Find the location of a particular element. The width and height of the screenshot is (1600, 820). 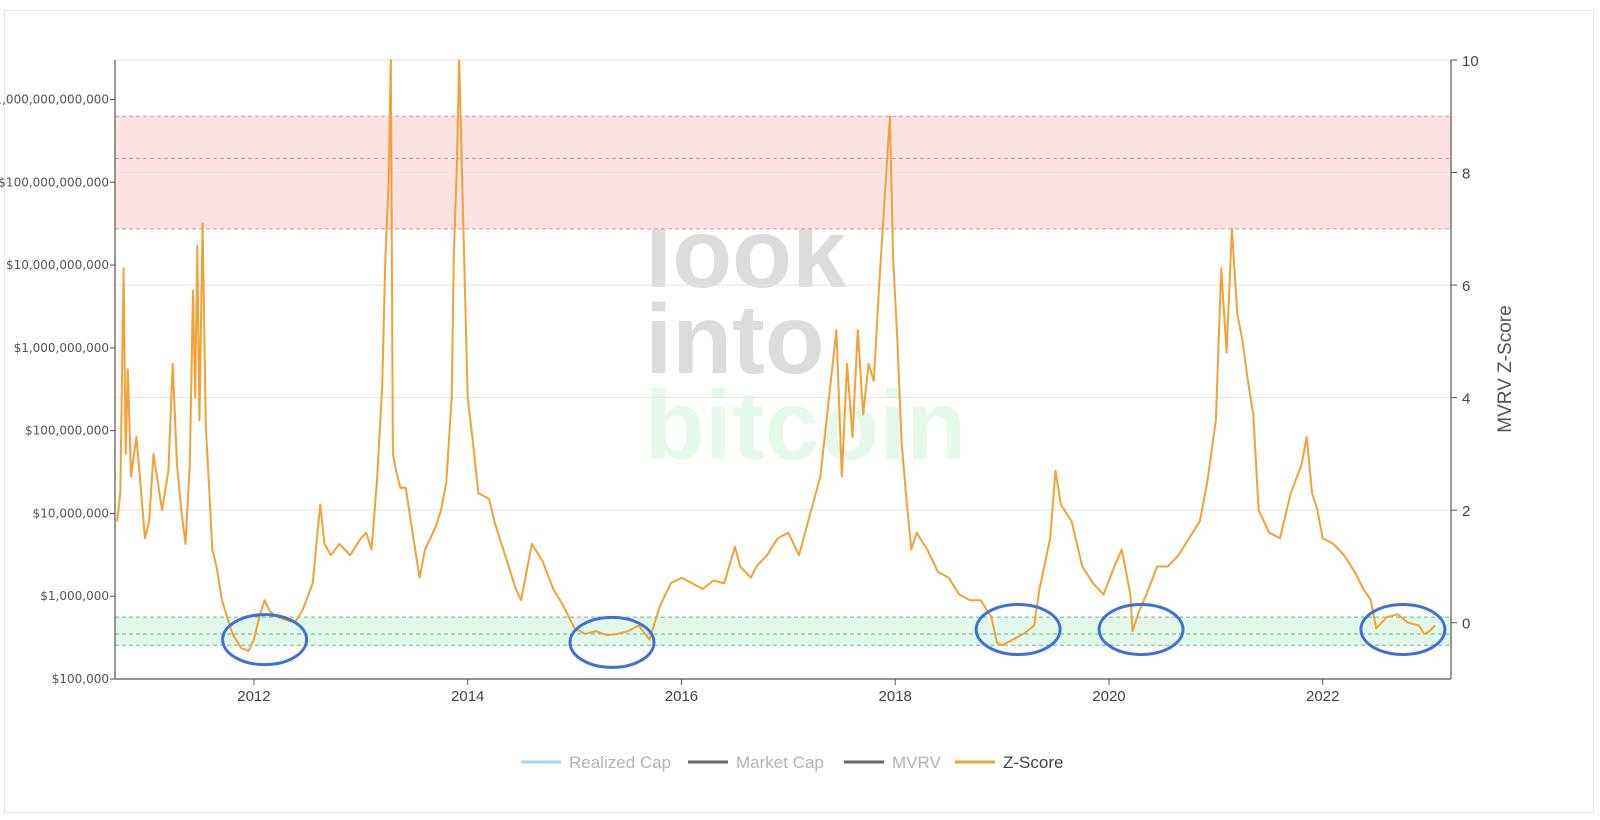

highlight-circles is located at coordinates (834, 635).